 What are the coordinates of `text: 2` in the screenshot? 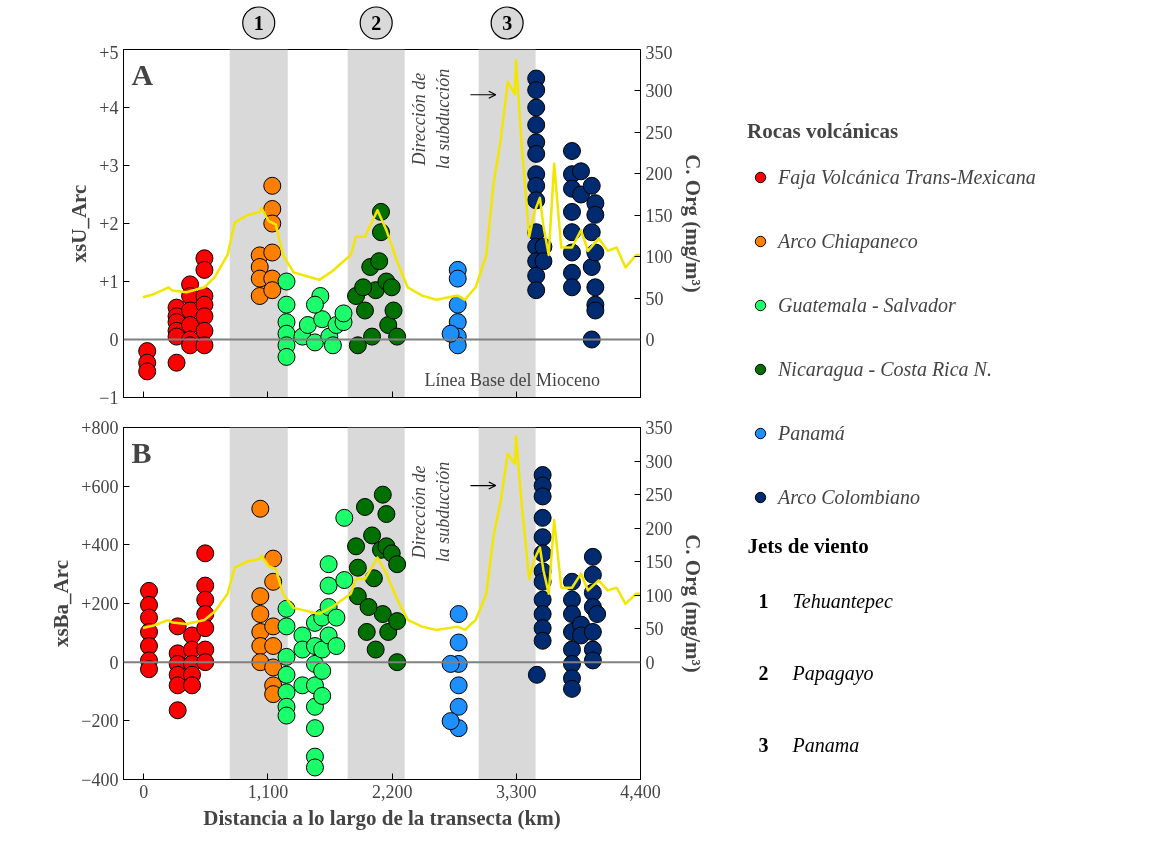 It's located at (763, 672).